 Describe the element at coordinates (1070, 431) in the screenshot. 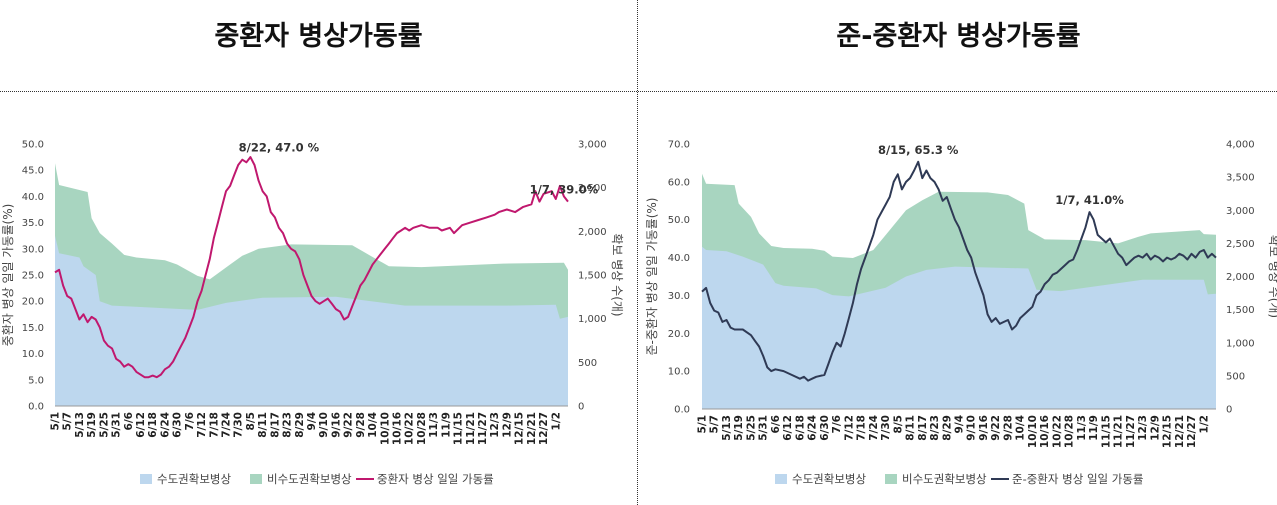

I see `right-xtick-label: 10/28` at that location.